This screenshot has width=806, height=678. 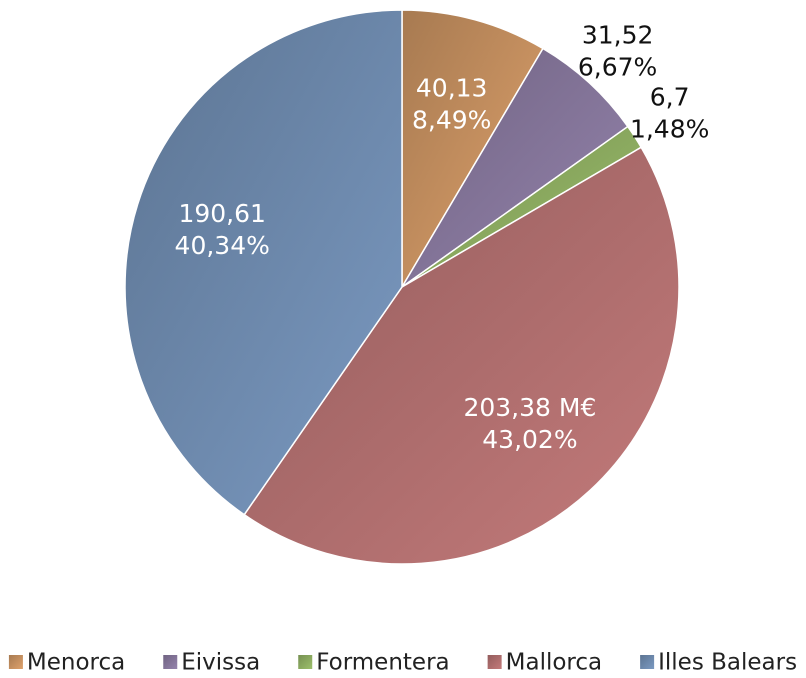 I want to click on data-label: 203,38 M€, so click(x=529, y=407).